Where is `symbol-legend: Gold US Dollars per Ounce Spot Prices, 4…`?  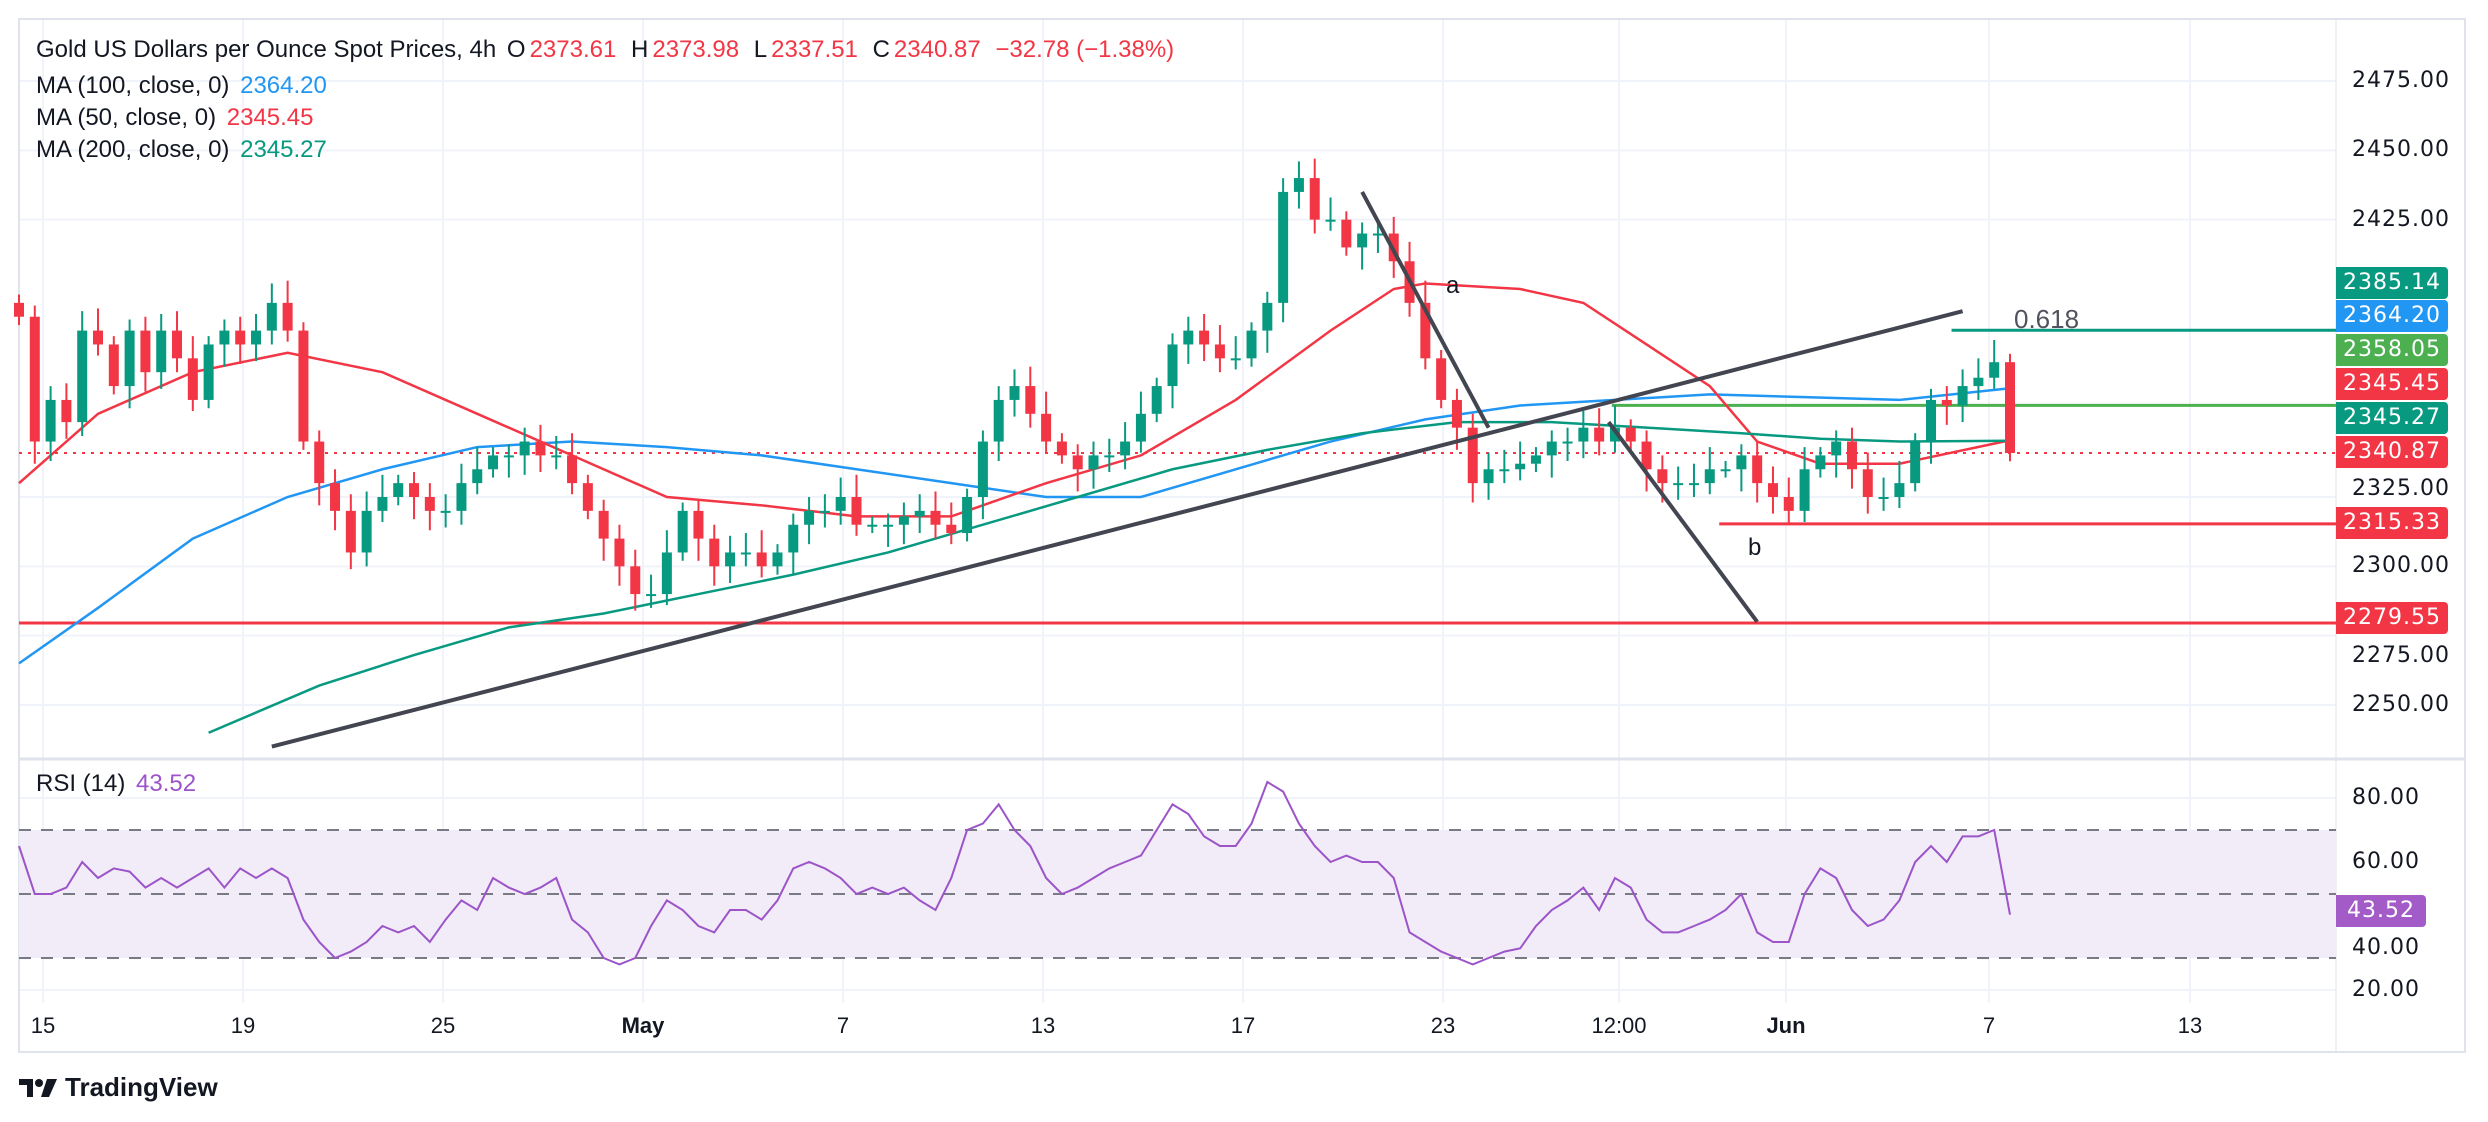
symbol-legend: Gold US Dollars per Ounce Spot Prices, 4… is located at coordinates (607, 50).